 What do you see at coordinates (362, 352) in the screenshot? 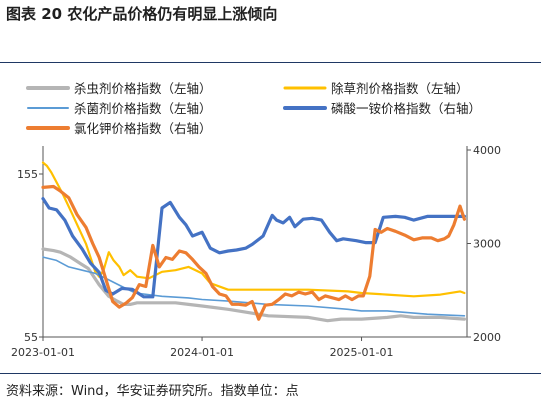
I see `x-tick-label: 2025-01-01` at bounding box center [362, 352].